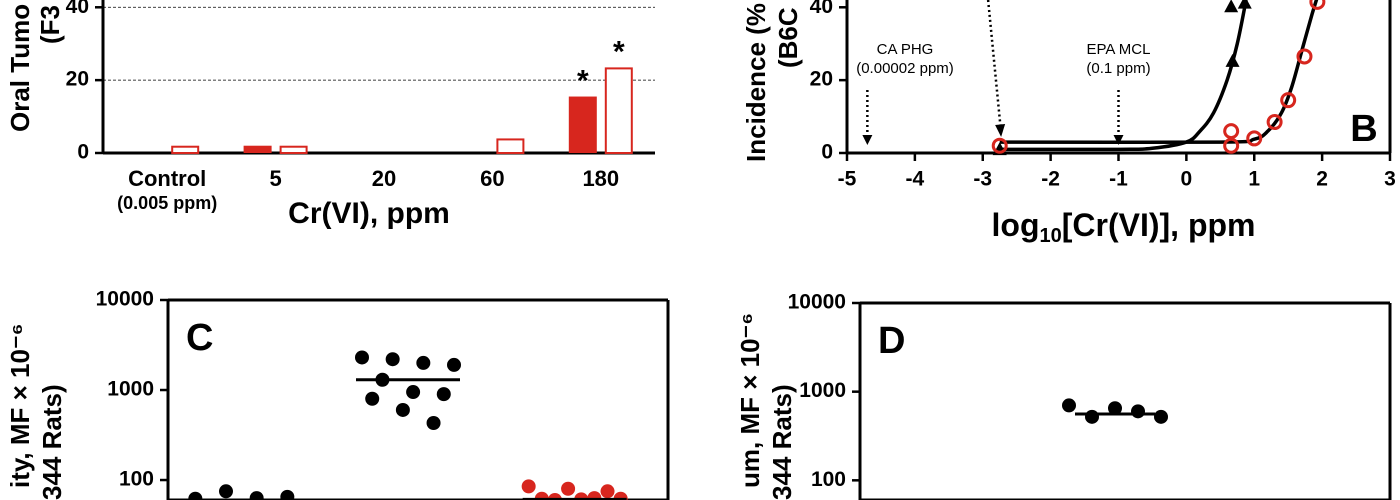  What do you see at coordinates (492, 178) in the screenshot?
I see `x-tick-label: 60` at bounding box center [492, 178].